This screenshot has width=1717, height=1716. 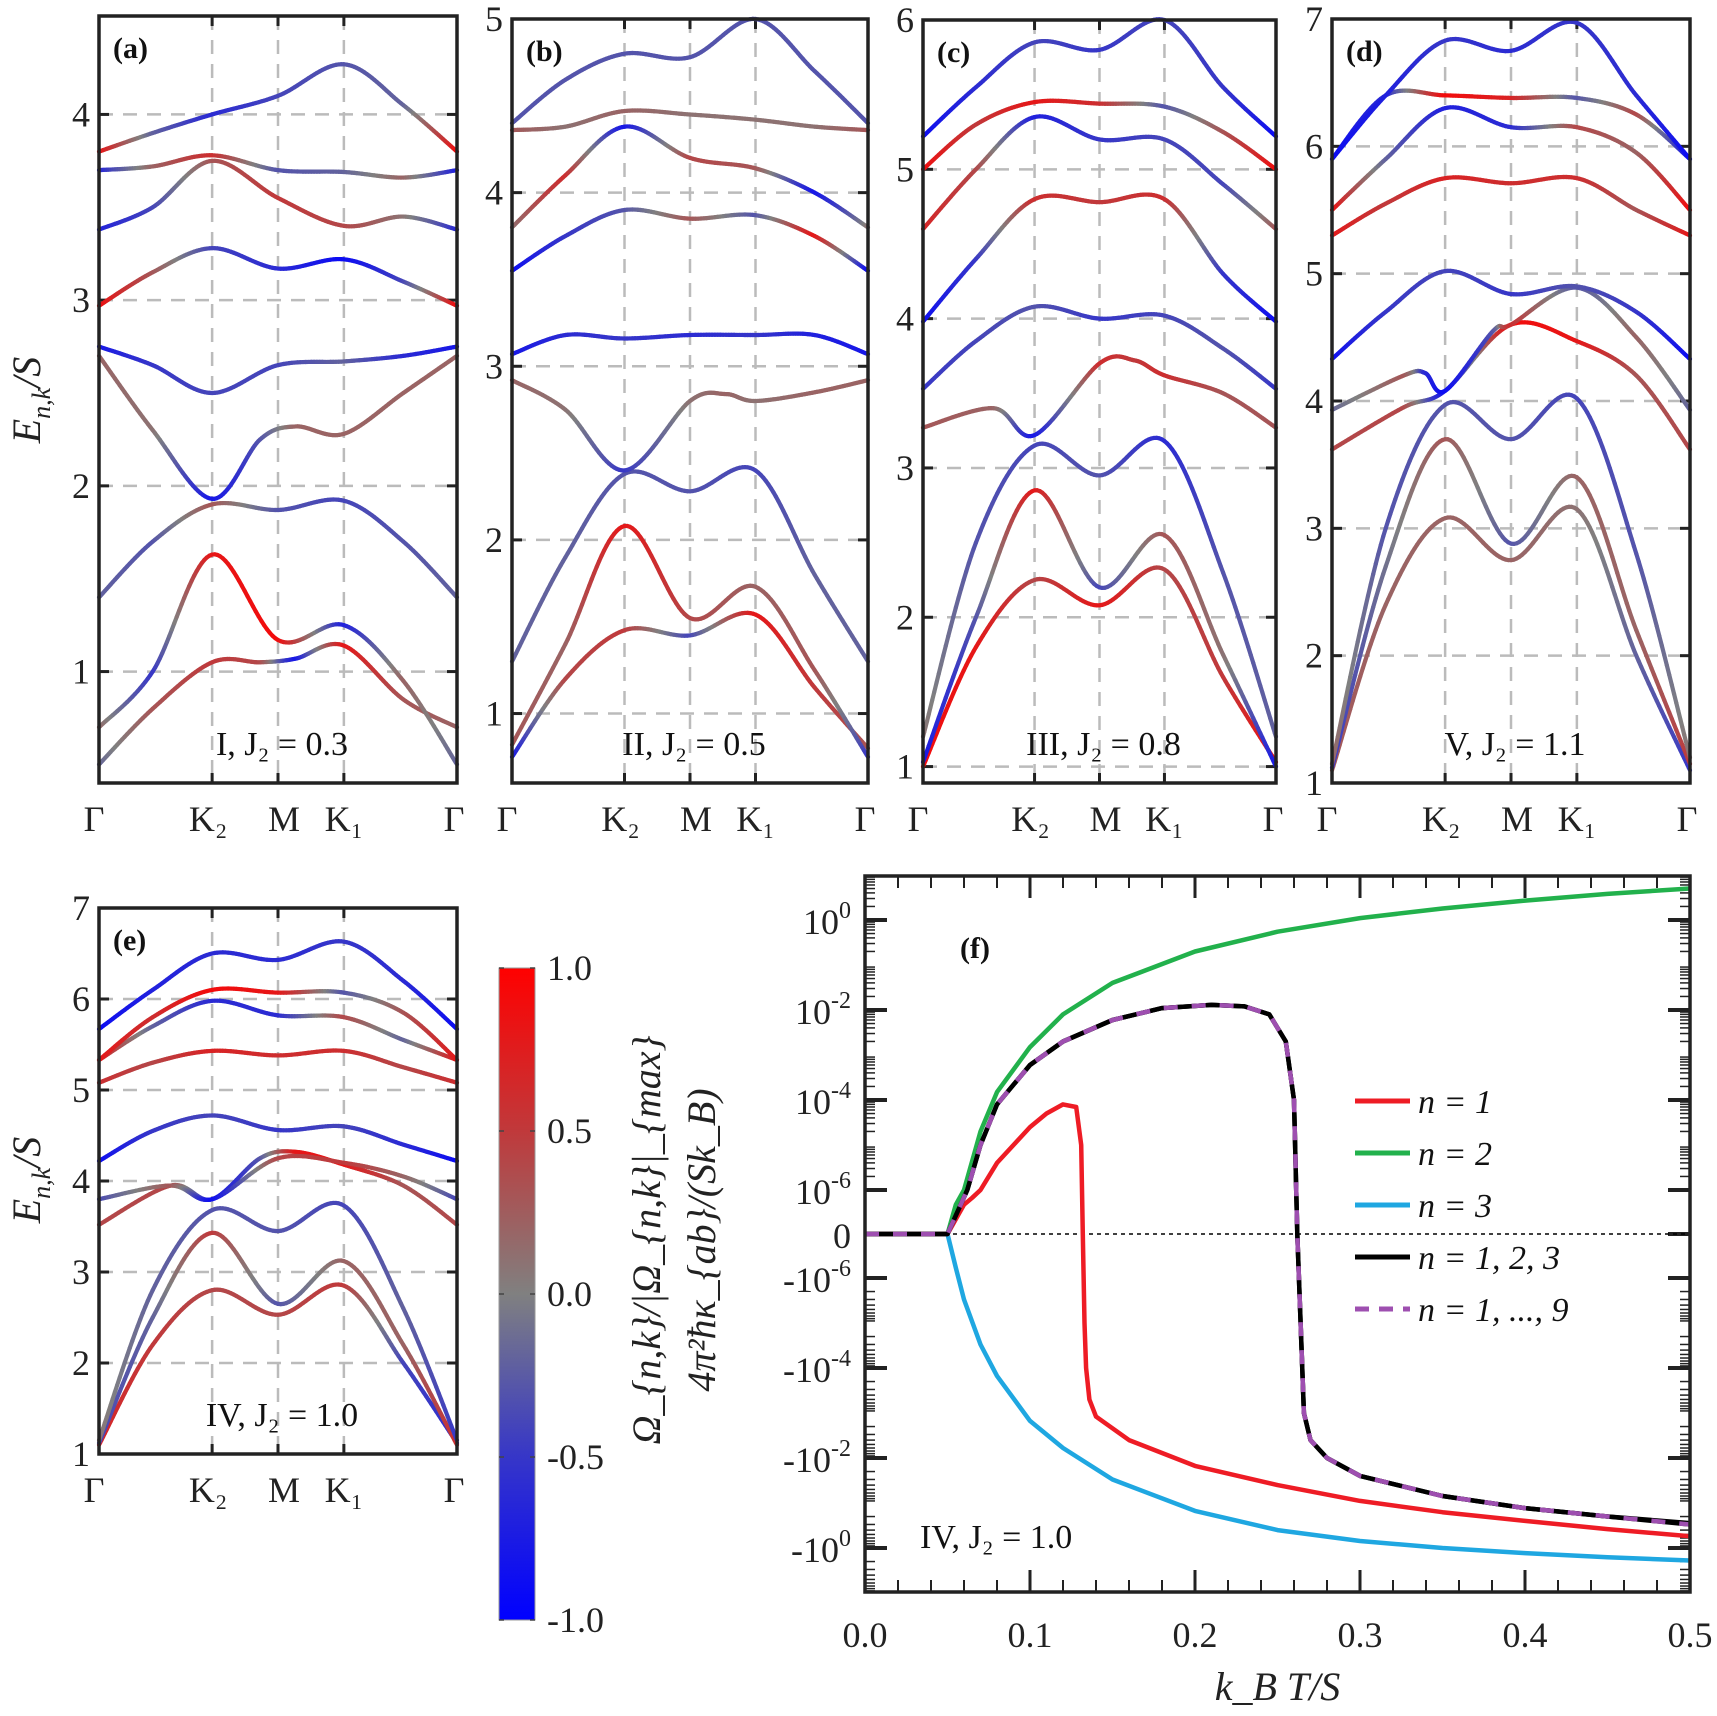 I want to click on band-panel-b: 1 2 3 4 5 Γ K₂ M K₁ Γ (b) II, J₂ = 0.5, so click(x=680, y=419).